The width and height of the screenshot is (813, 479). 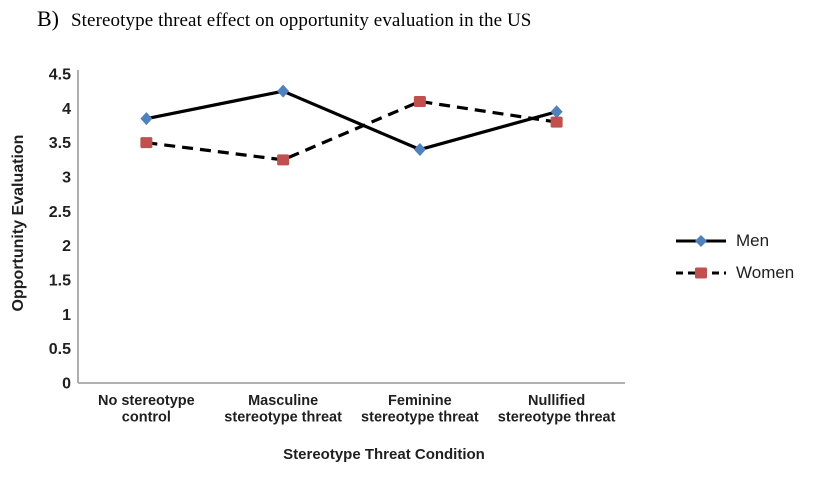 What do you see at coordinates (146, 401) in the screenshot?
I see `x-category-label: No stereotype` at bounding box center [146, 401].